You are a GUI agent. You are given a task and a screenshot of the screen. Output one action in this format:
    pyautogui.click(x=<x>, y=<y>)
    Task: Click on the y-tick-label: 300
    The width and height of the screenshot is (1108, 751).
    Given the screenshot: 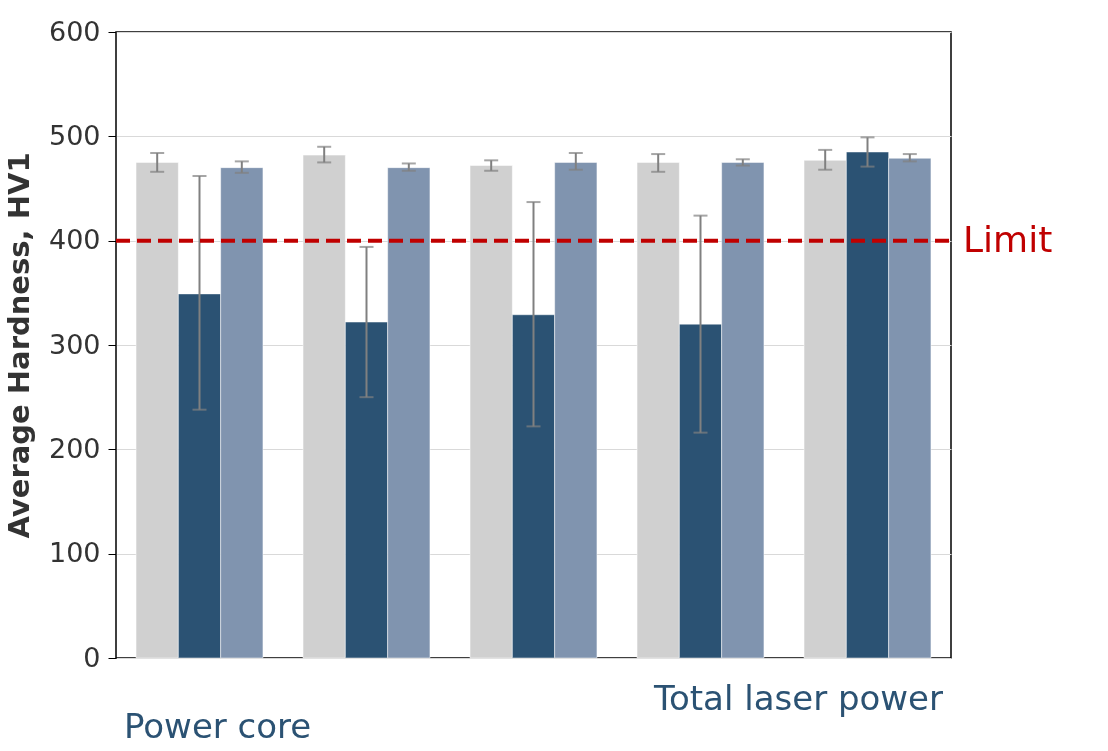 What is the action you would take?
    pyautogui.click(x=74, y=344)
    